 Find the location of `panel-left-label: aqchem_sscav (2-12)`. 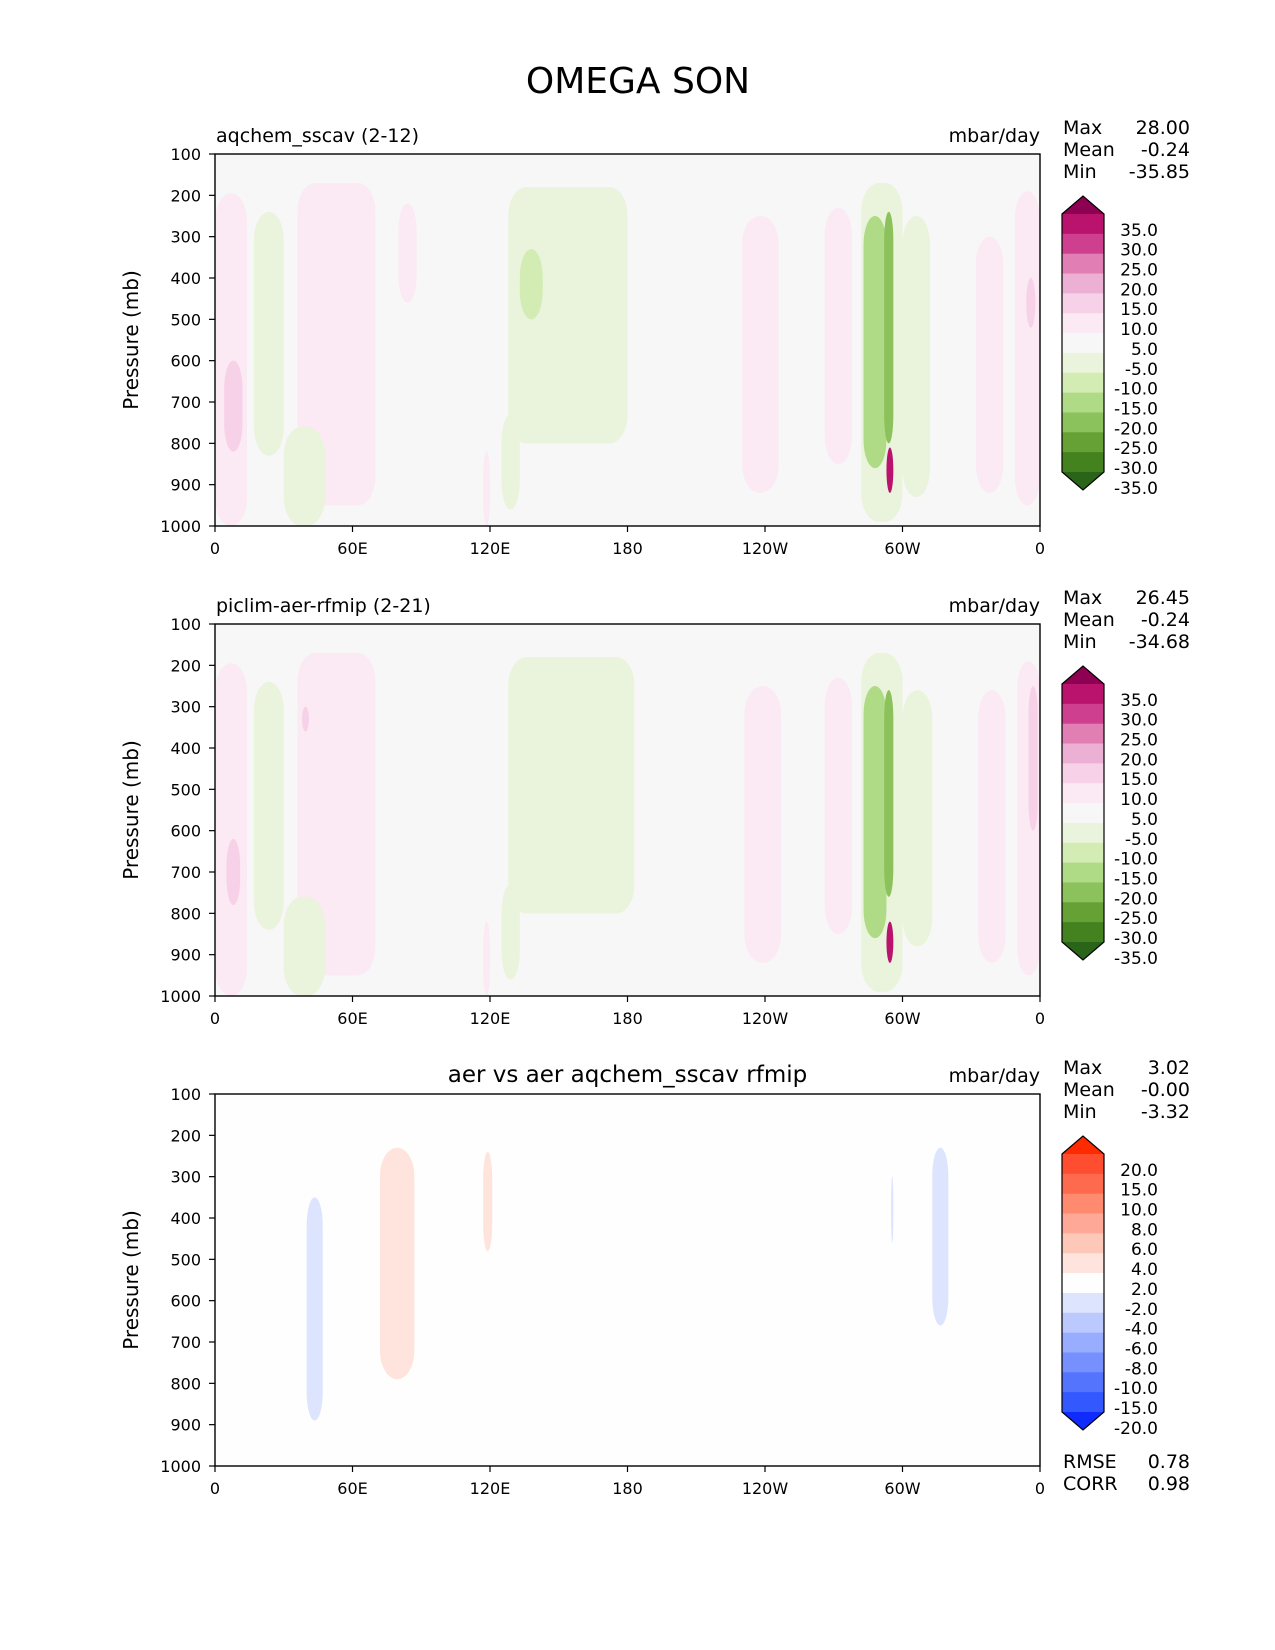

panel-left-label: aqchem_sscav (2-12) is located at coordinates (317, 136).